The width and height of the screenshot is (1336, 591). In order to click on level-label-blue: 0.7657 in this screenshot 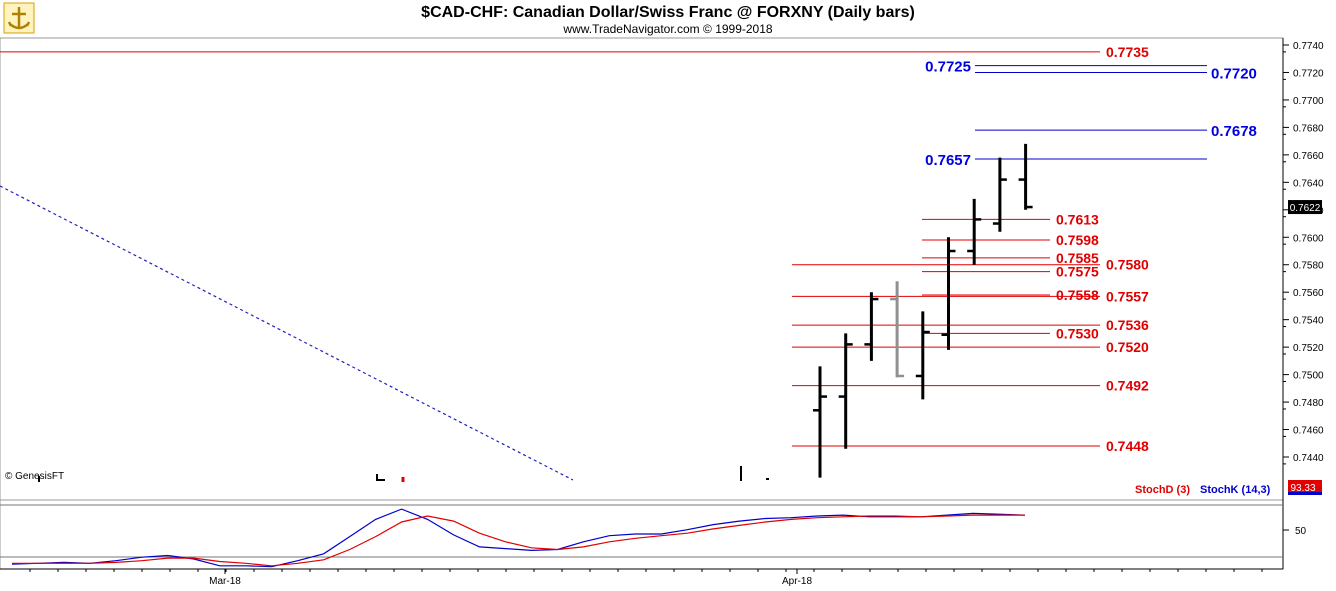, I will do `click(948, 160)`.